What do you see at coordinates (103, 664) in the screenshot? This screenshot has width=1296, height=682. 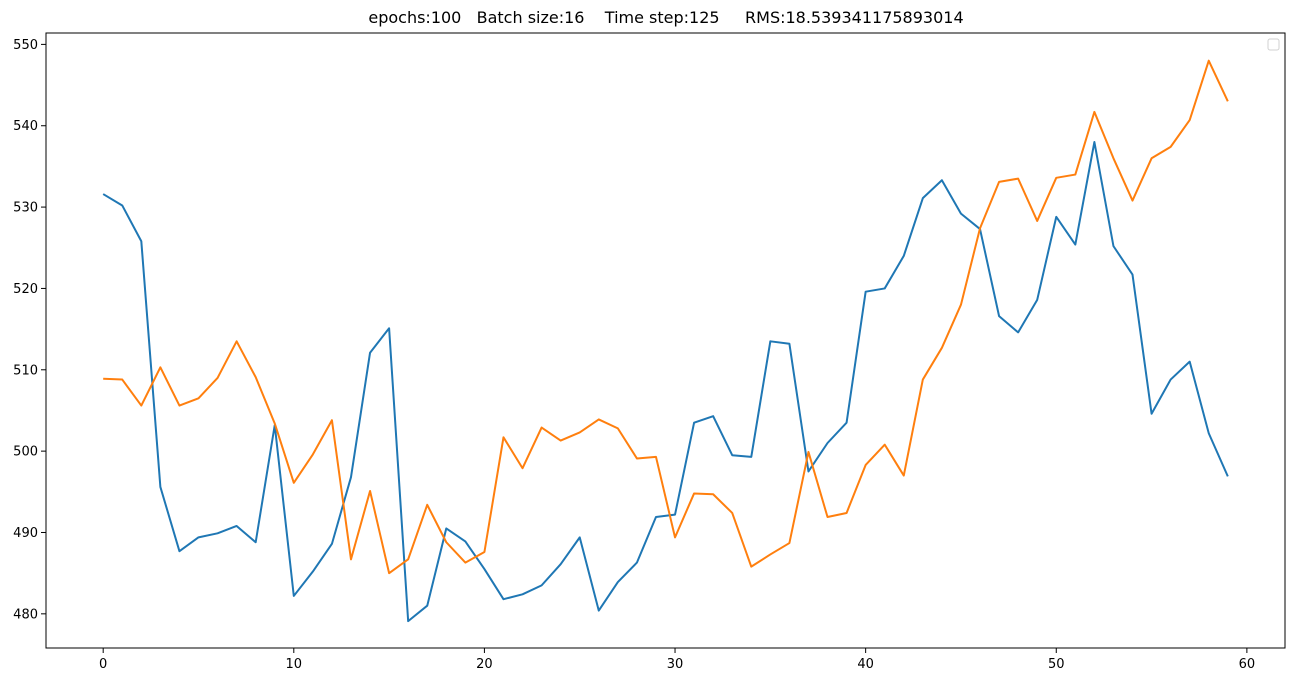 I see `x-tick-label: 0` at bounding box center [103, 664].